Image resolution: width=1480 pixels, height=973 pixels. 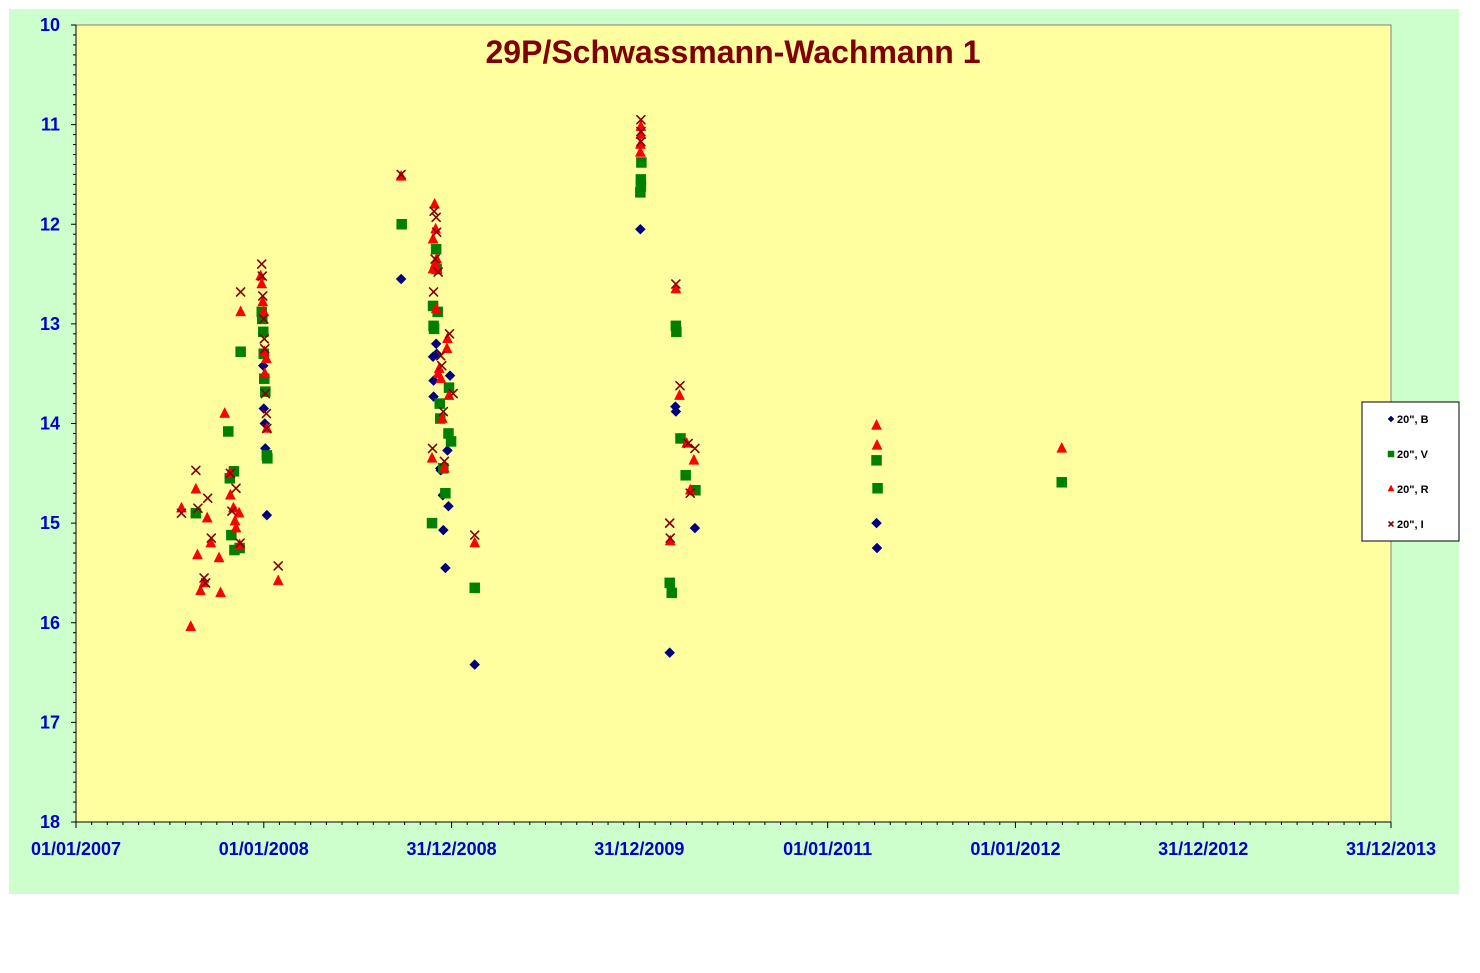 What do you see at coordinates (50, 722) in the screenshot?
I see `y-tick-label: 17` at bounding box center [50, 722].